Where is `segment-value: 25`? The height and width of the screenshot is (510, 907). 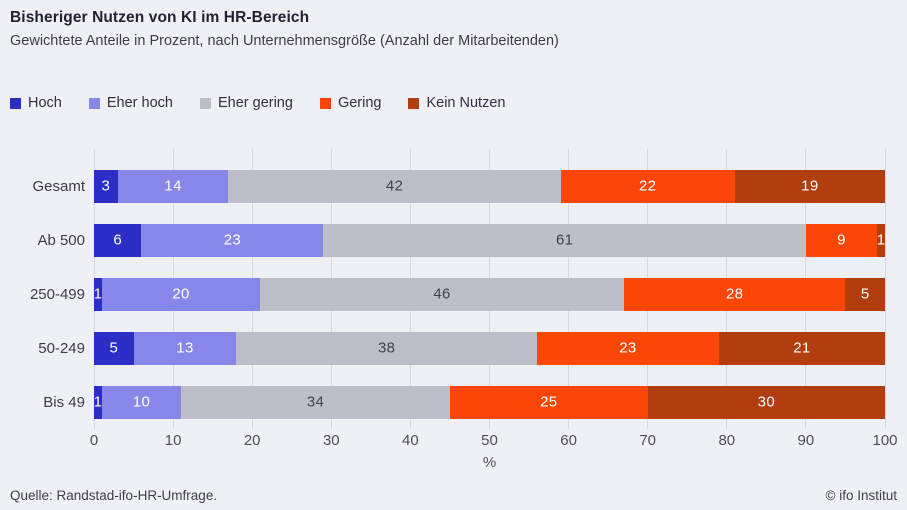 segment-value: 25 is located at coordinates (549, 402).